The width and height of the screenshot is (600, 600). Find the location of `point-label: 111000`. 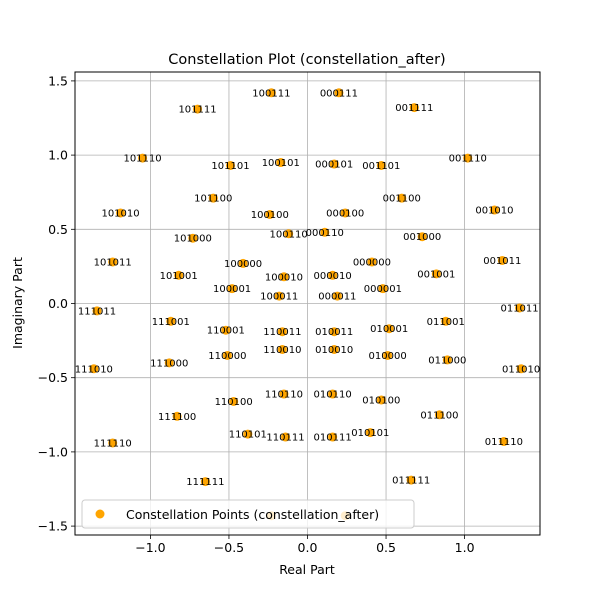

point-label: 111000 is located at coordinates (169, 363).